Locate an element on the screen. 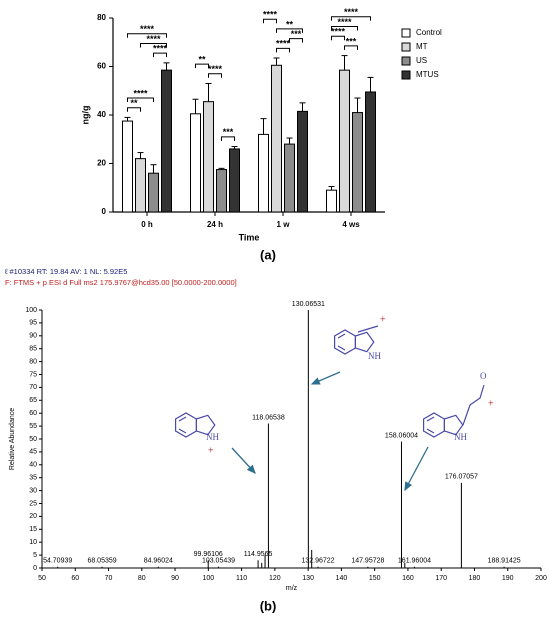 This screenshot has width=550, height=623. legend-label: Control is located at coordinates (429, 32).